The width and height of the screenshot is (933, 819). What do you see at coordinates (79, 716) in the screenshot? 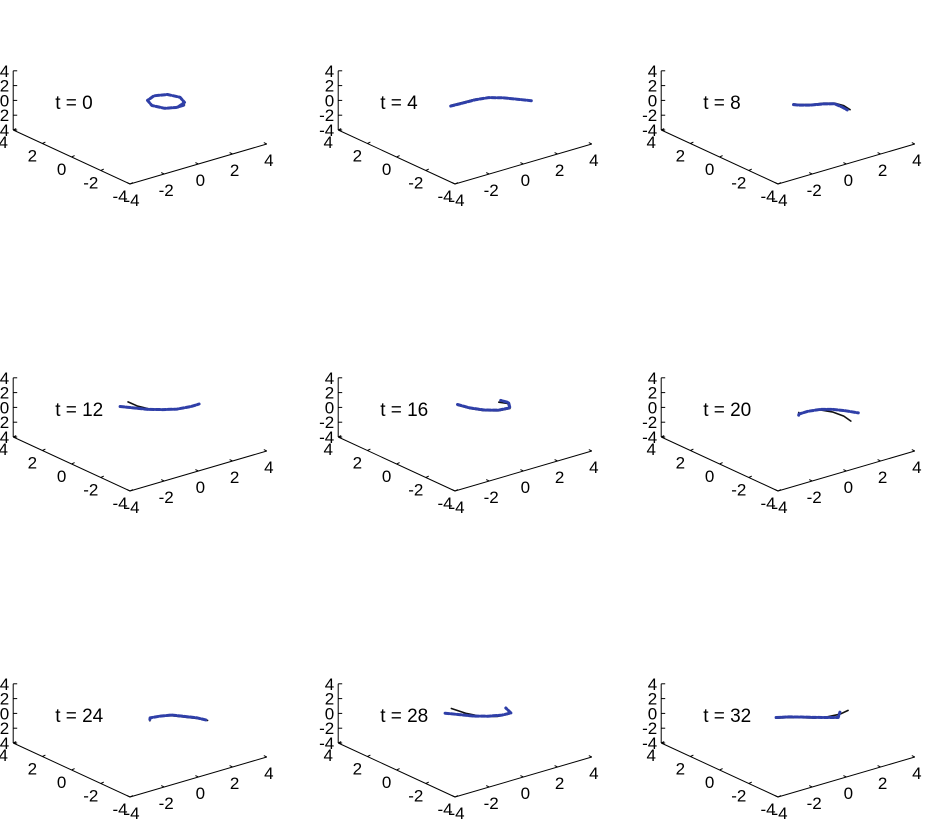
I see `panel-title: t = 24` at bounding box center [79, 716].